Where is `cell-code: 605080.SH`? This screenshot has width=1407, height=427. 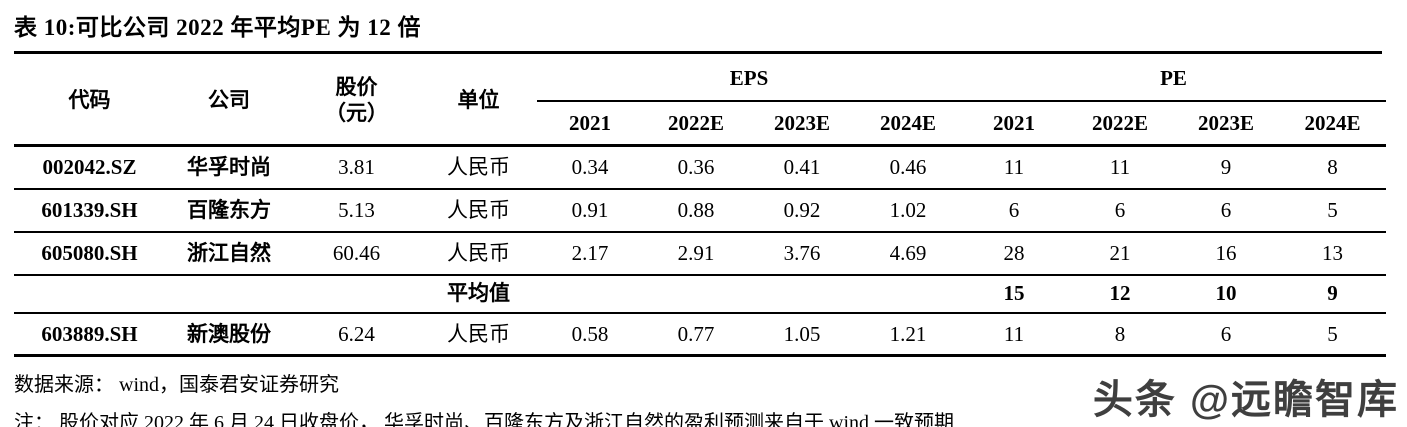 cell-code: 605080.SH is located at coordinates (89, 252).